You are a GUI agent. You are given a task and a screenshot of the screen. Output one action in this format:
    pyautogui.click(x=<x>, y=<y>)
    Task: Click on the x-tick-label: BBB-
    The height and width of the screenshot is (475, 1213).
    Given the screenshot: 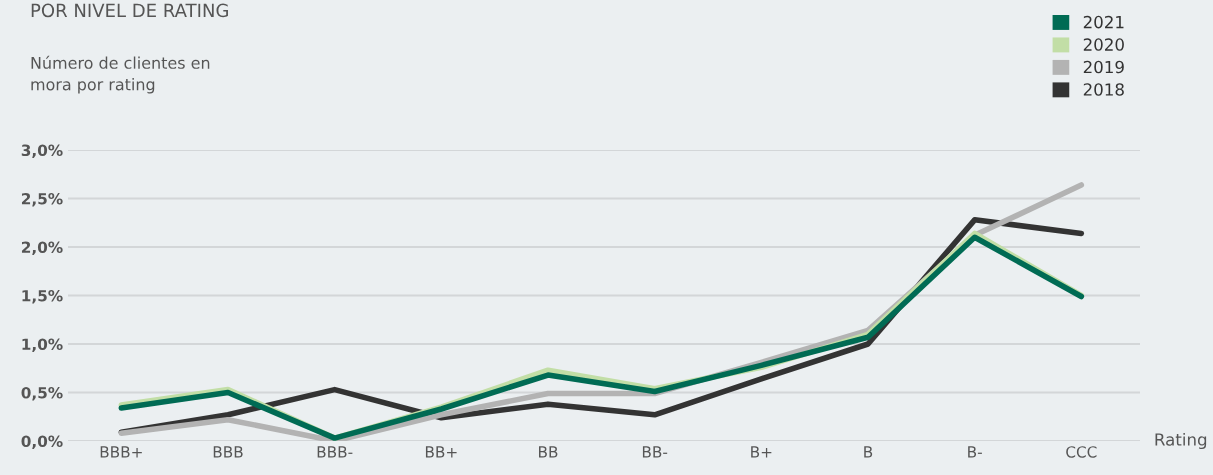 What is the action you would take?
    pyautogui.click(x=335, y=452)
    